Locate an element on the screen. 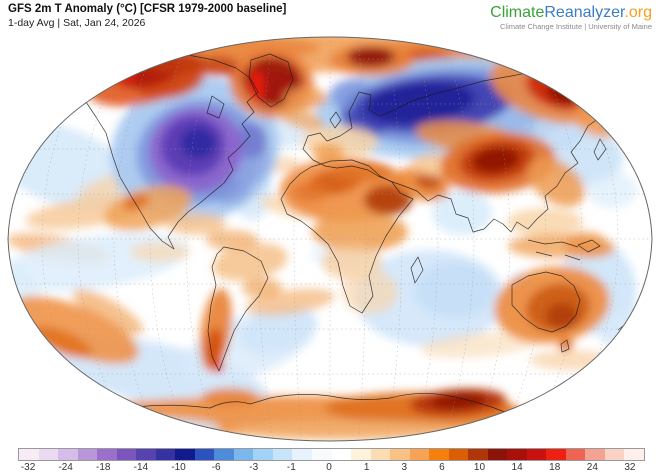  colorbar-tick-label: 10 is located at coordinates (479, 467).